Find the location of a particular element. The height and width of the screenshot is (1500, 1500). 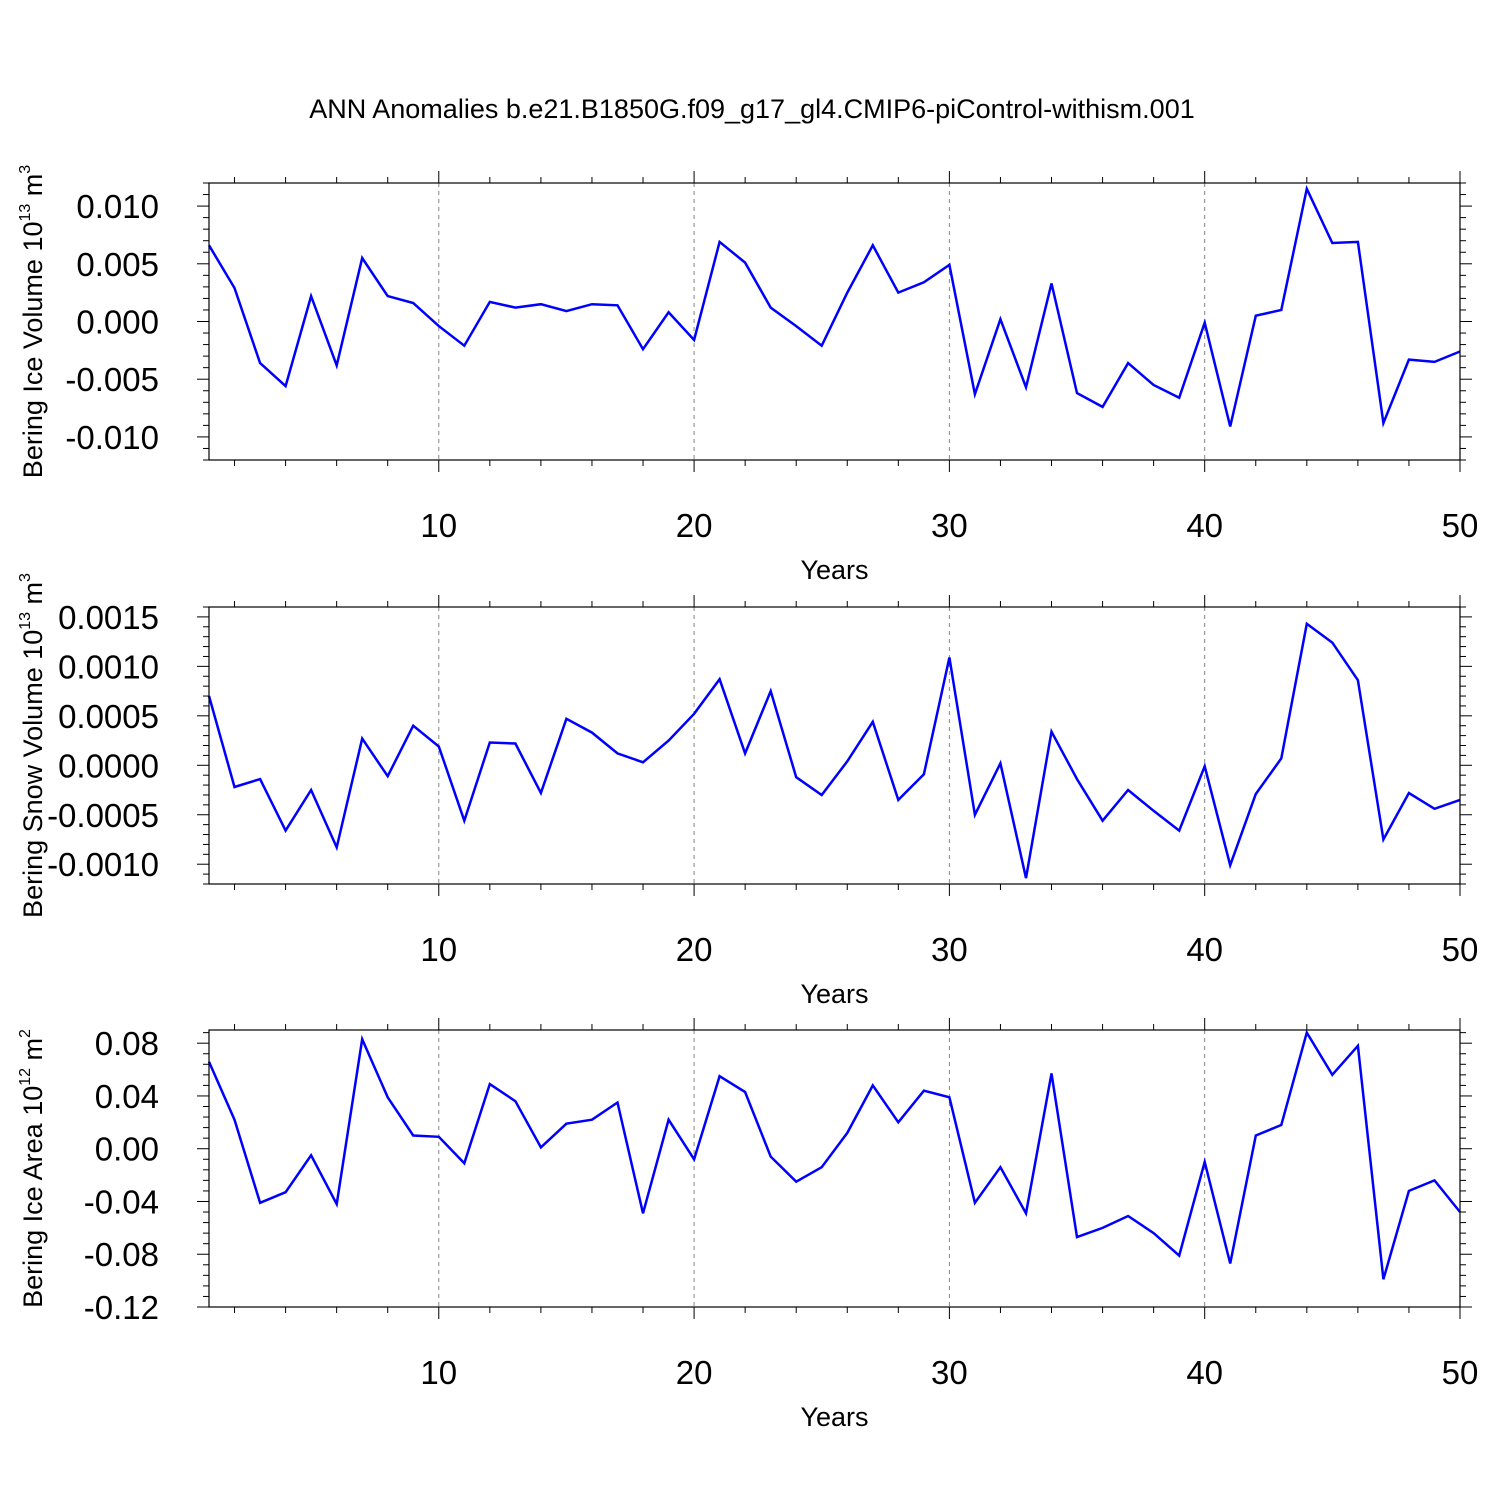

y-axis-title: Bering Ice Volume 1013 m3 is located at coordinates (32, 321).